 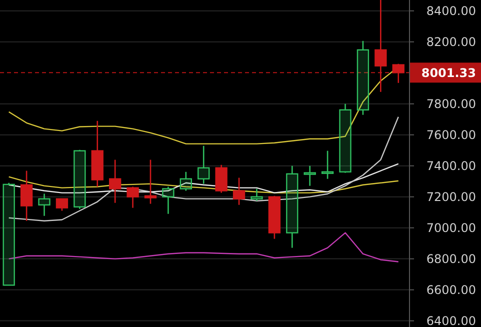 What do you see at coordinates (451, 197) in the screenshot?
I see `y-tick-label: 7200.00` at bounding box center [451, 197].